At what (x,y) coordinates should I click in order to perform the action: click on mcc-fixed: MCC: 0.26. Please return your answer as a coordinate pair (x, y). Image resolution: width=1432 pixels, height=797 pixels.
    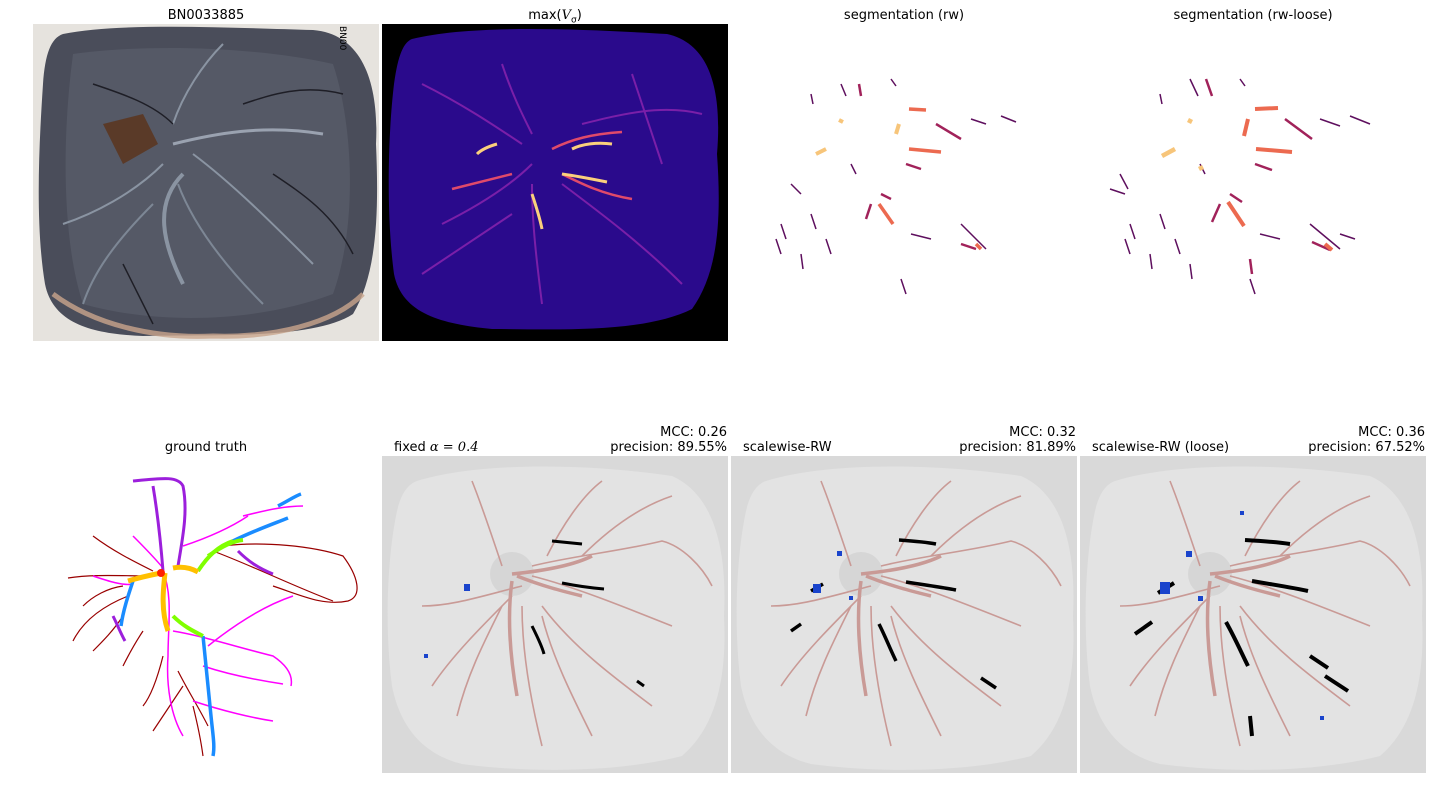
    Looking at the image, I should click on (693, 432).